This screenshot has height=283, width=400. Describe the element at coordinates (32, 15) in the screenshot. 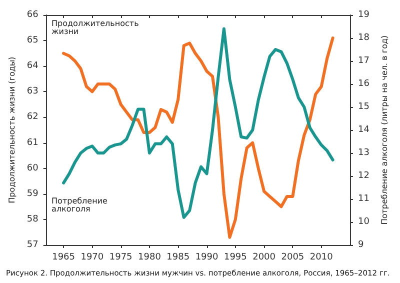

I see `y-tick-label: 66` at that location.